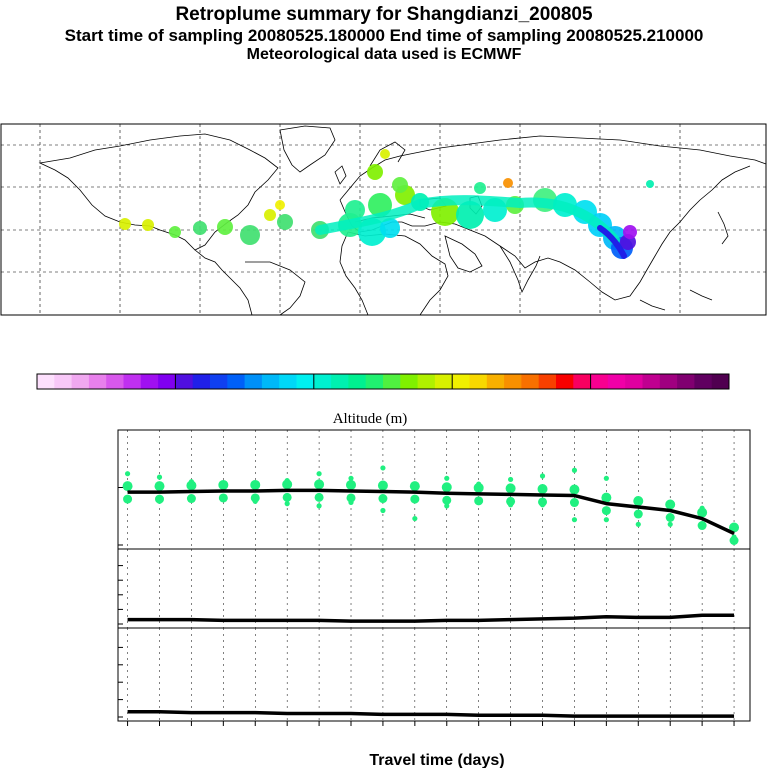  I want to click on colorbar-label: Altitude (m), so click(370, 419).